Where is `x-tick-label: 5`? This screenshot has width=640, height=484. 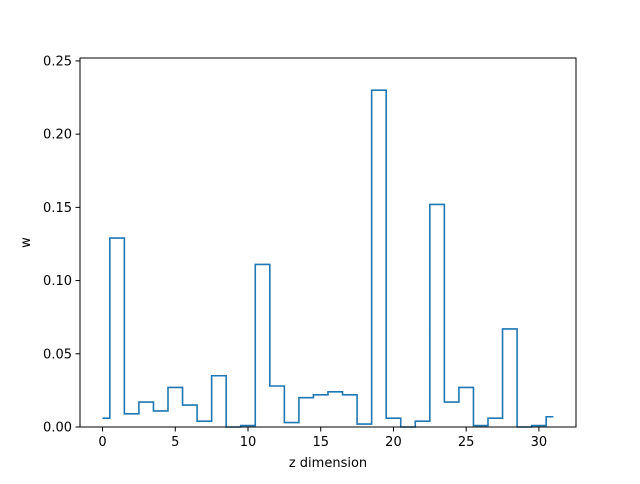 x-tick-label: 5 is located at coordinates (175, 442).